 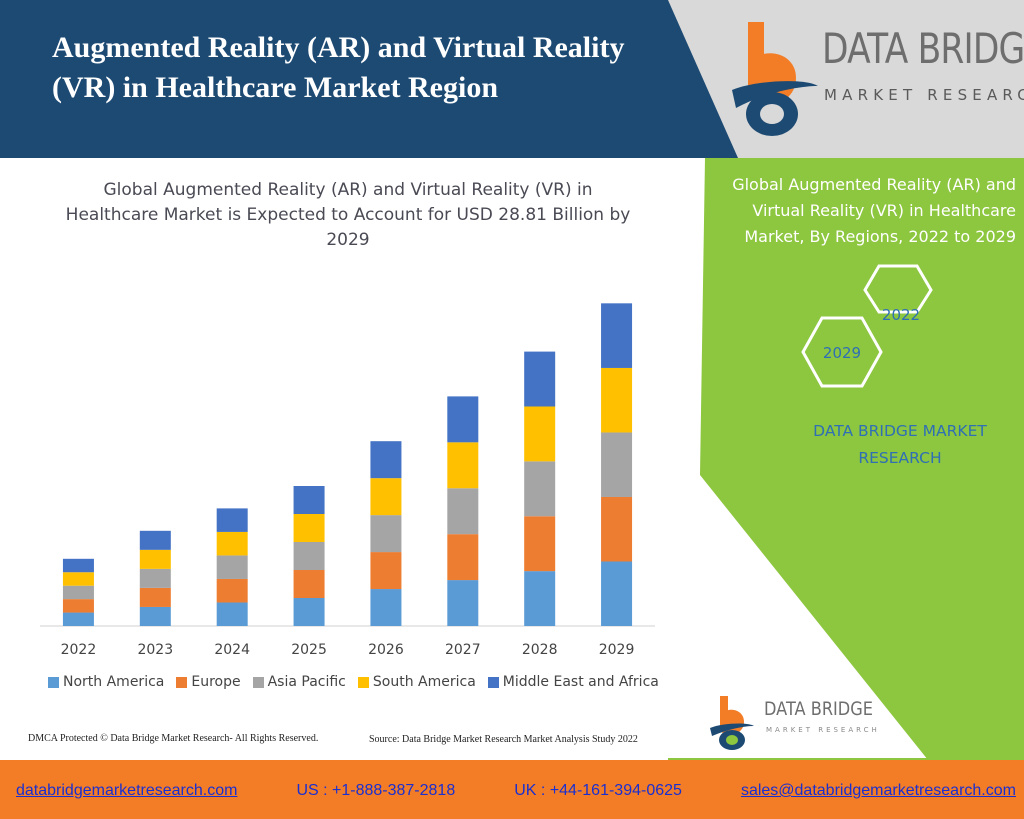 What do you see at coordinates (617, 529) in the screenshot?
I see `bar-segment-2029-europe` at bounding box center [617, 529].